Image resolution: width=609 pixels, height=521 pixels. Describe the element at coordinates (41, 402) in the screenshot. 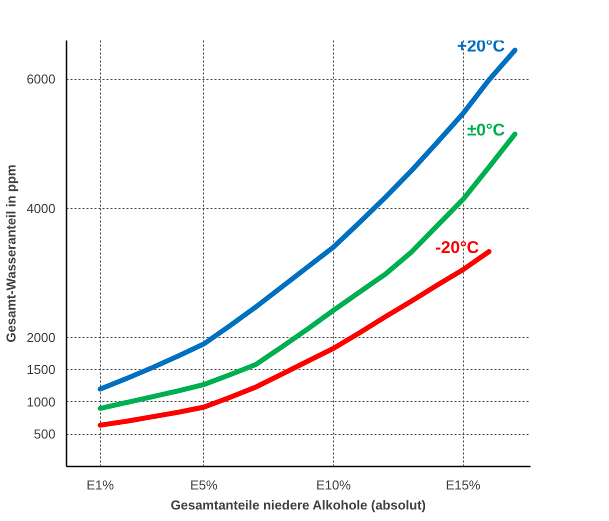

I see `y-tick-label: 1000` at that location.